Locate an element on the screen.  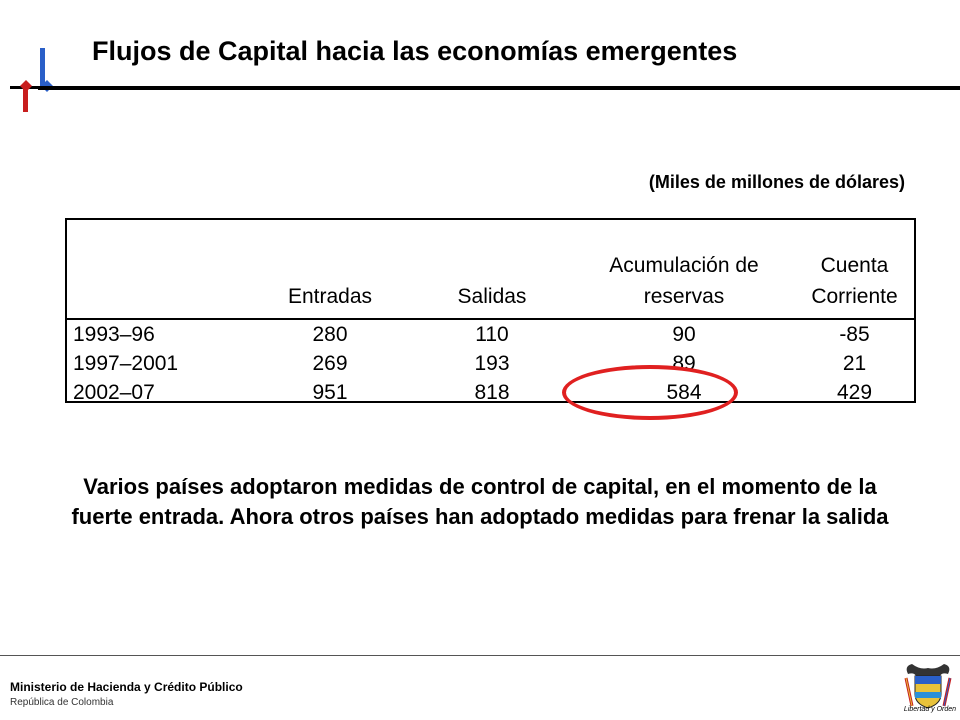
entradas-cell: 951 is located at coordinates (330, 392).